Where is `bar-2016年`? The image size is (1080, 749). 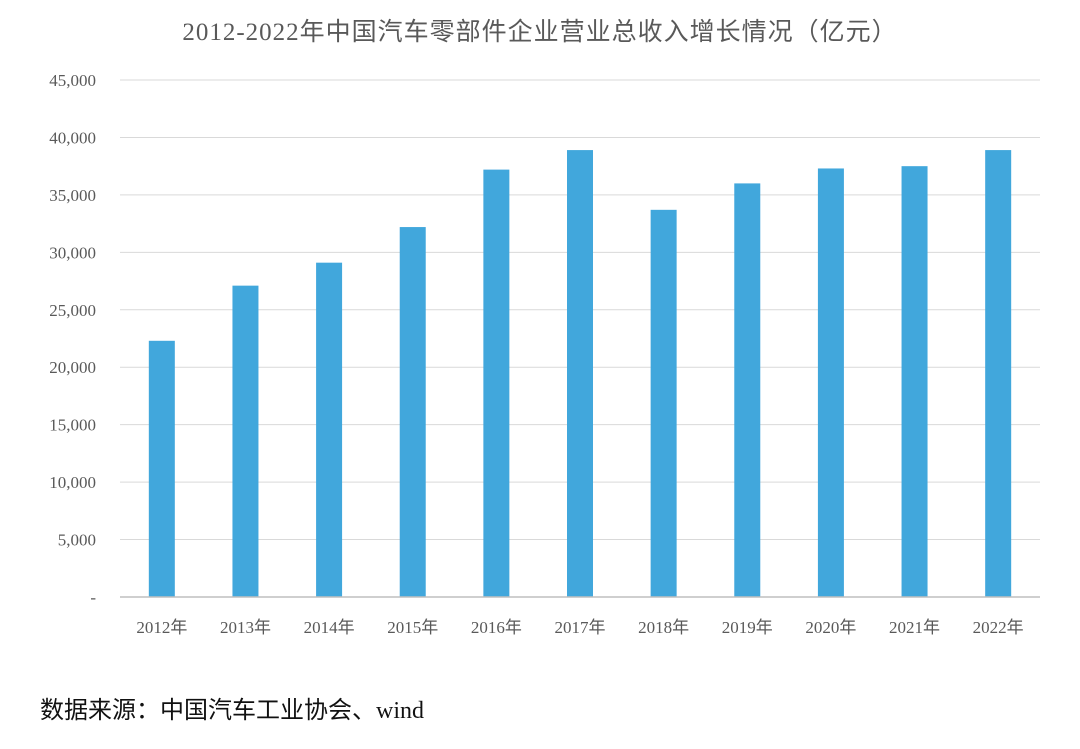 bar-2016年 is located at coordinates (496, 383).